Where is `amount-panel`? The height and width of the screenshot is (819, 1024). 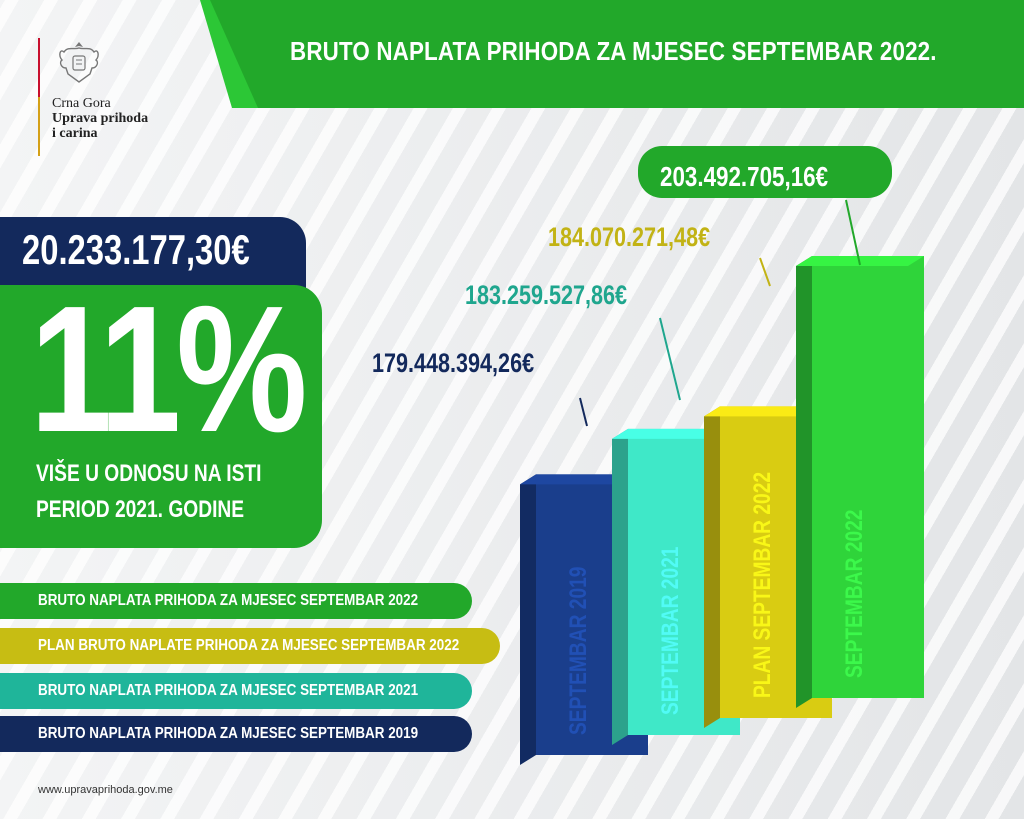
amount-panel is located at coordinates (153, 256).